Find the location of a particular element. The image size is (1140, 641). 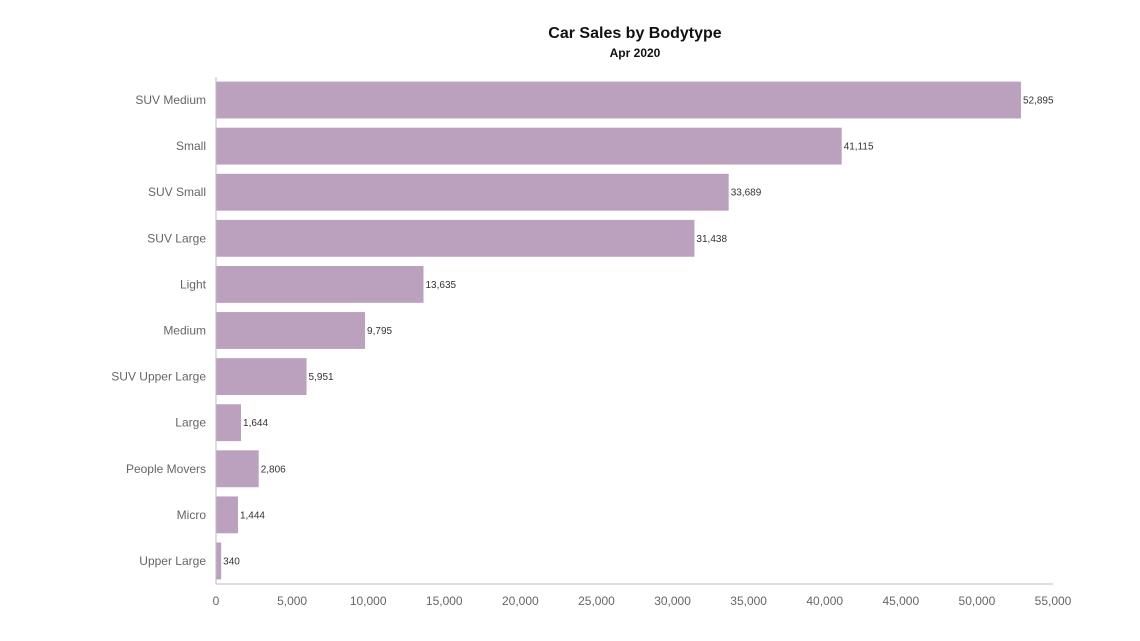

category-label: SUV Small is located at coordinates (177, 192).